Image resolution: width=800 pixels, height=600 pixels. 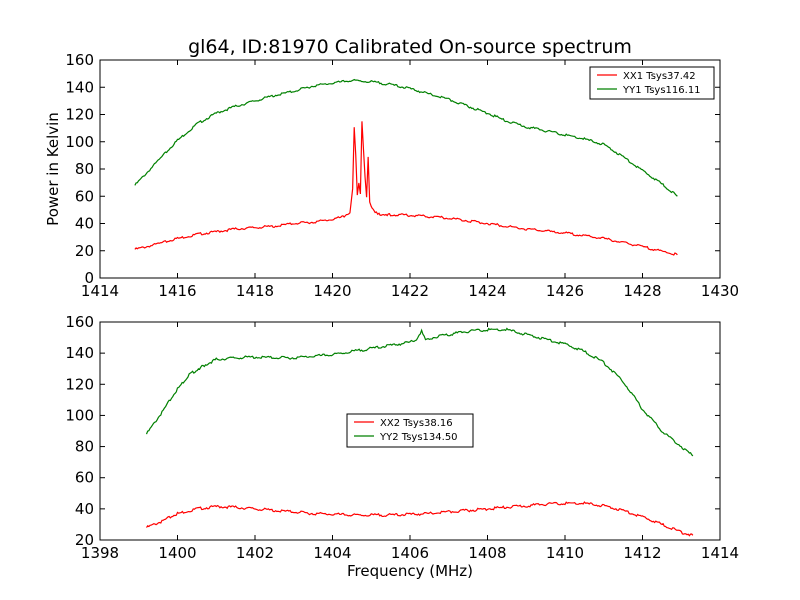 What do you see at coordinates (177, 553) in the screenshot?
I see `x-tick-label: 1400` at bounding box center [177, 553].